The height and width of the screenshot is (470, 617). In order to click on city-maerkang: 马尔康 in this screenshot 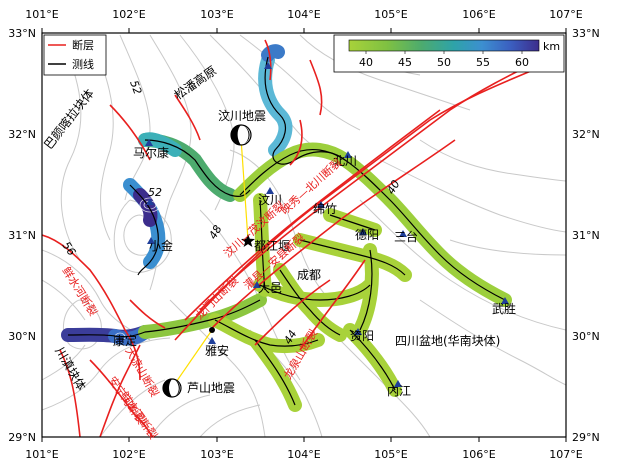, I will do `click(151, 152)`.